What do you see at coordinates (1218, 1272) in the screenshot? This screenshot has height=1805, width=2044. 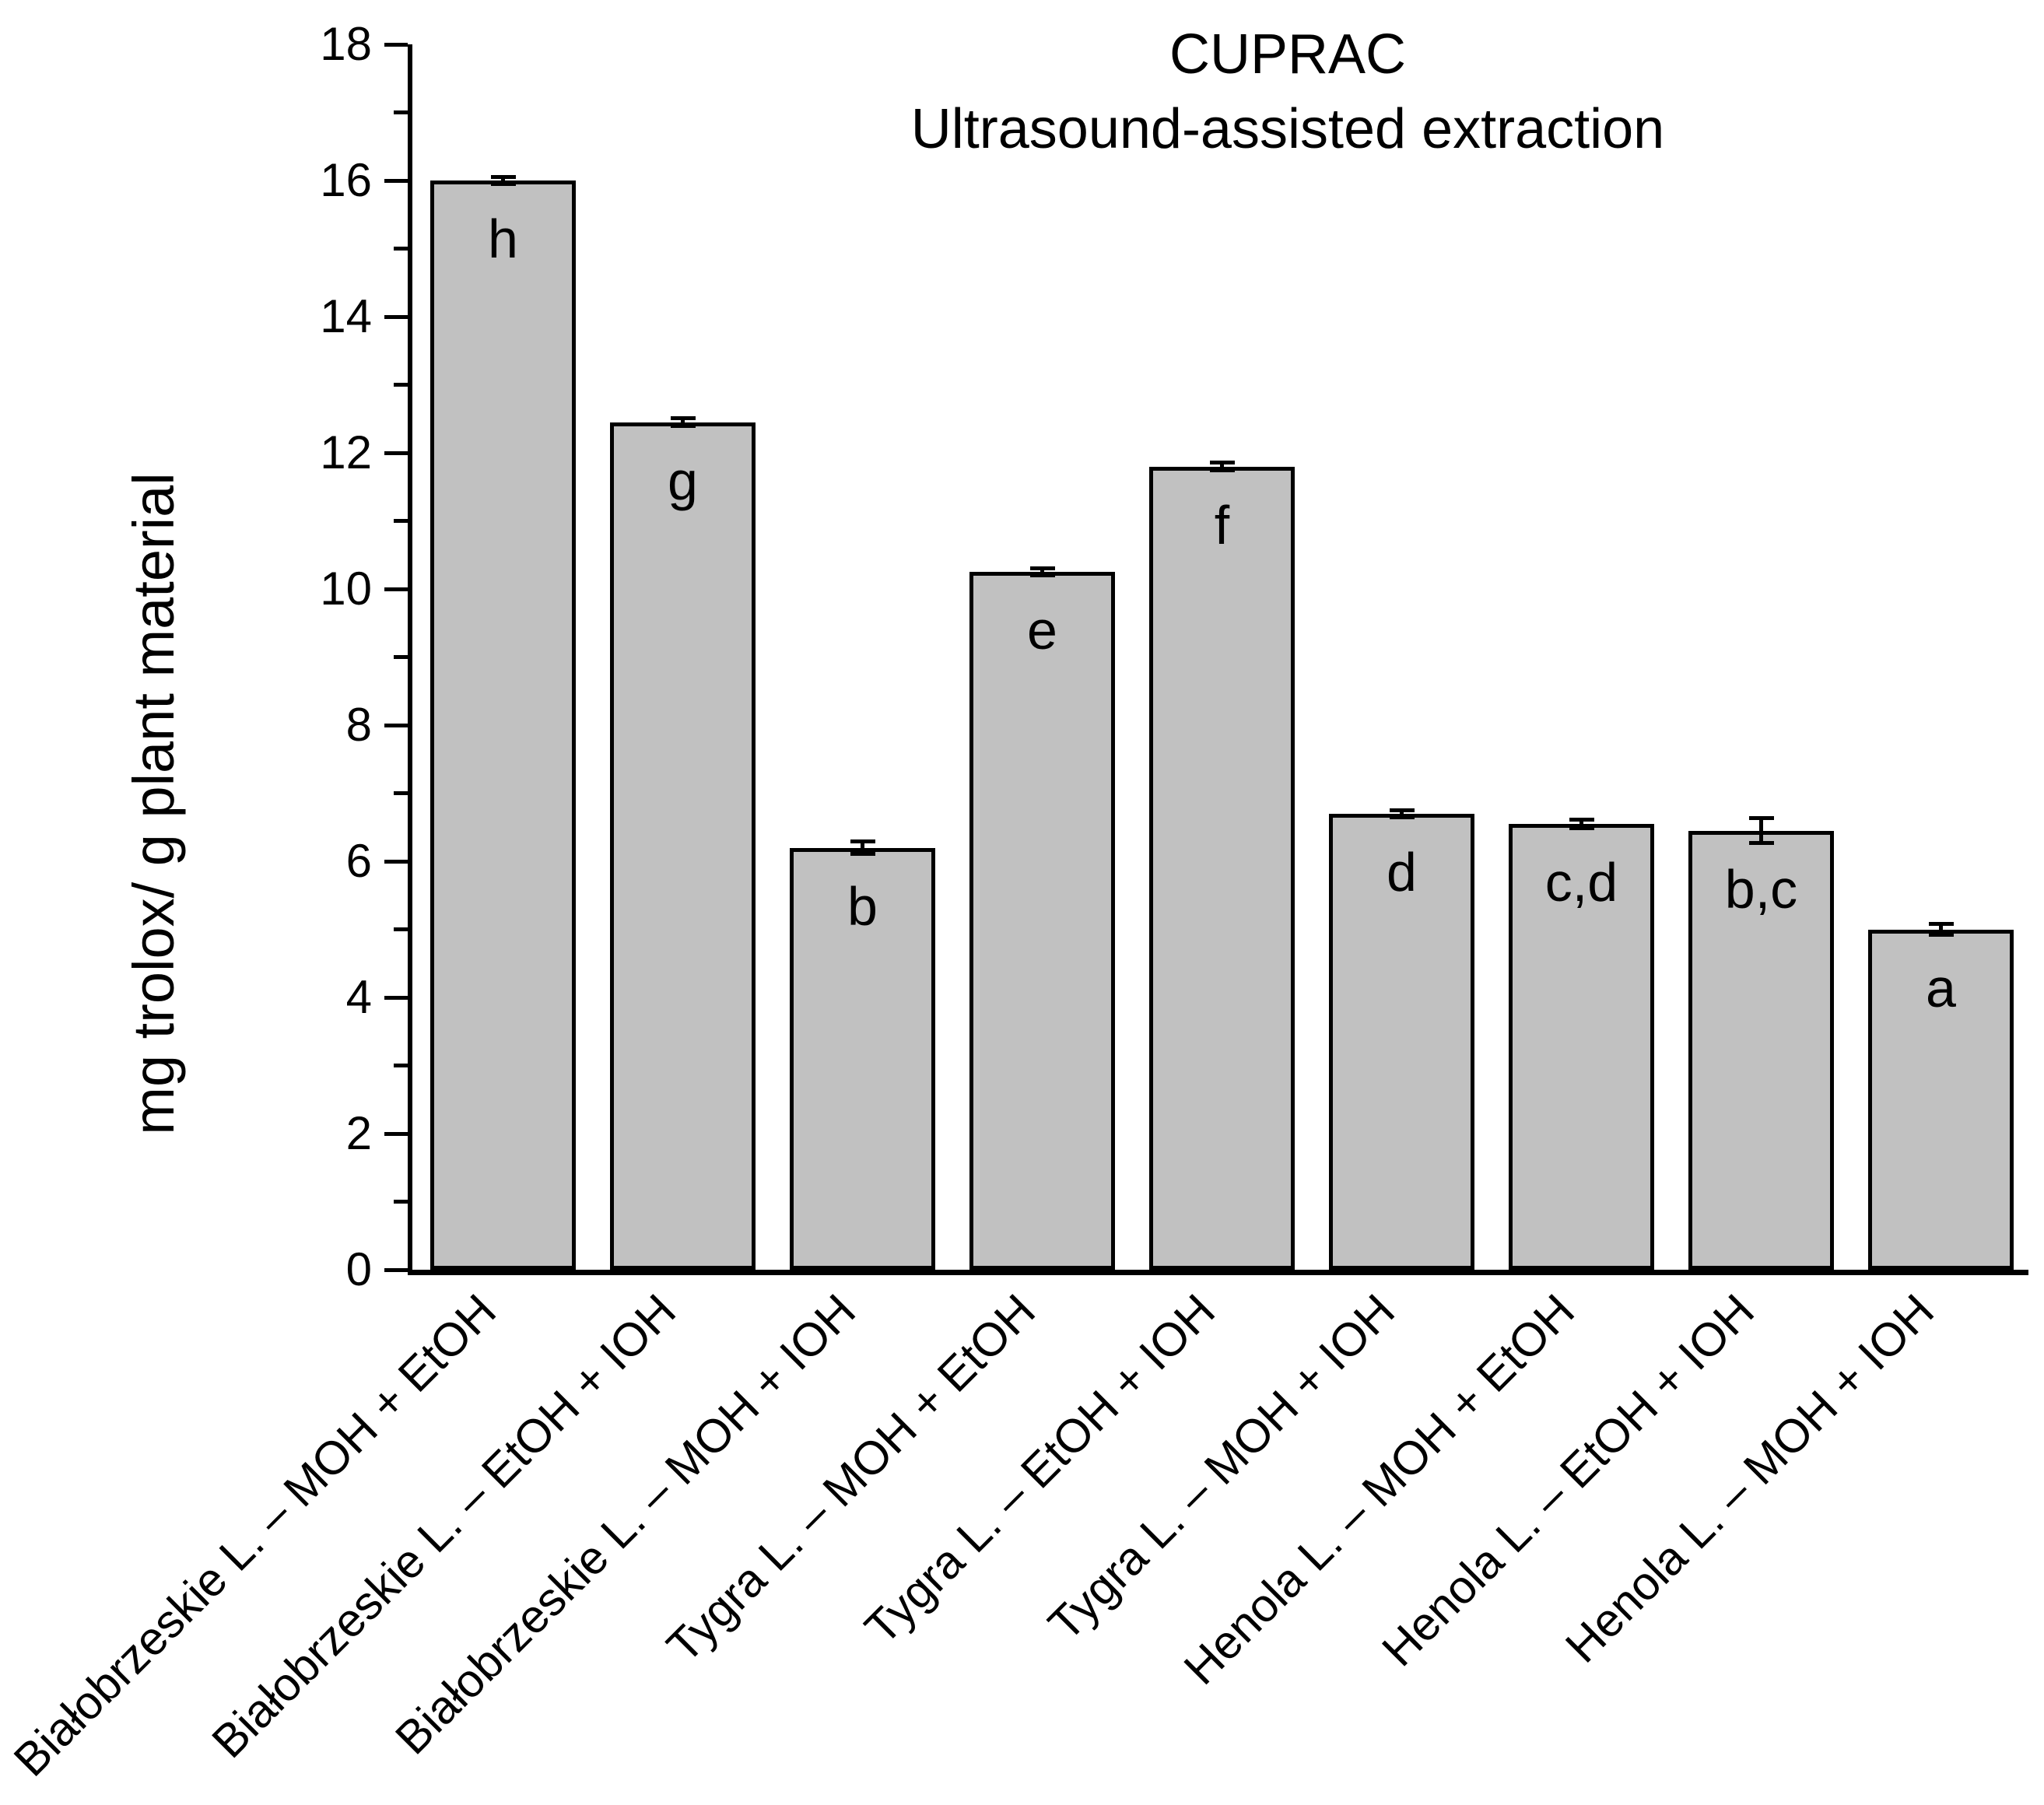 I see `x-axis-line` at bounding box center [1218, 1272].